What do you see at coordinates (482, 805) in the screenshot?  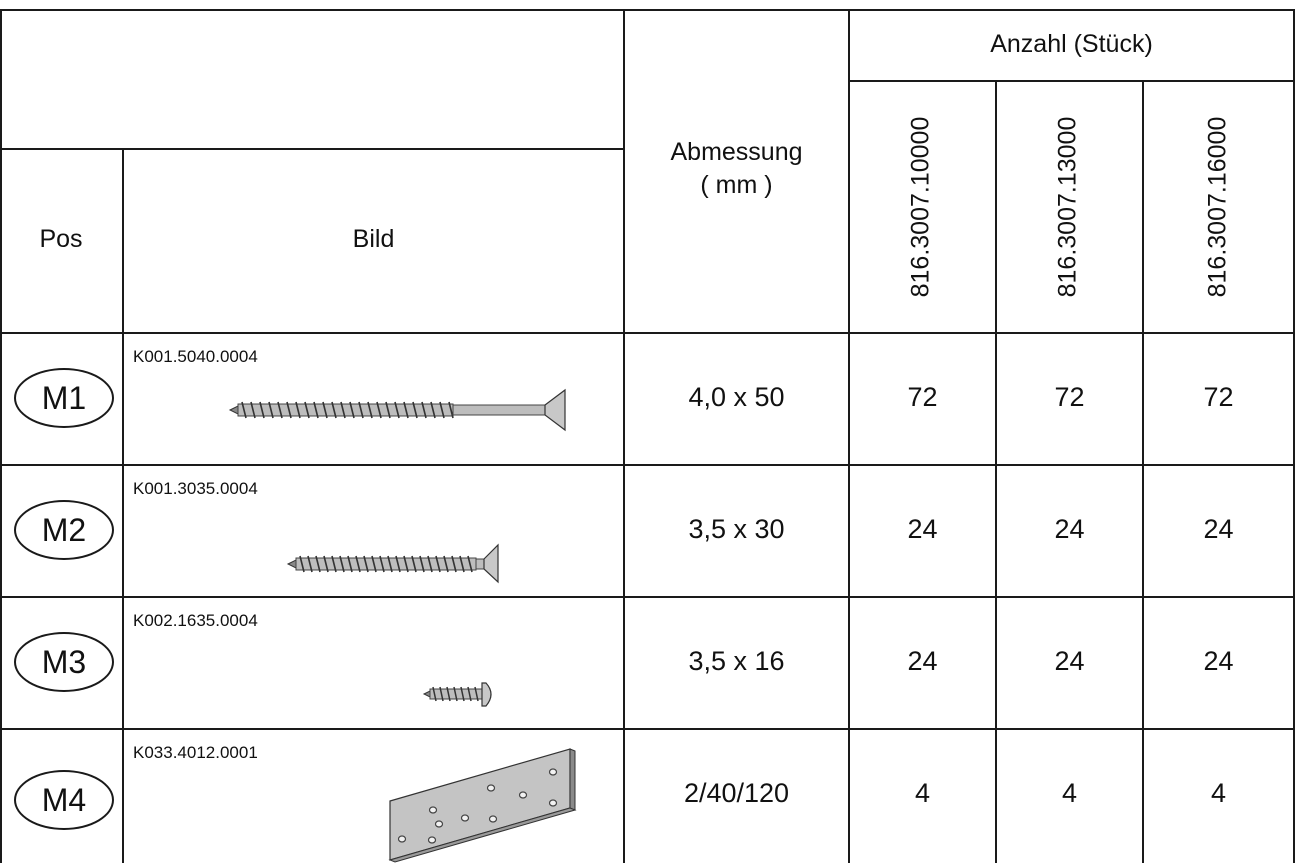 I see `perforated-plate-icon` at bounding box center [482, 805].